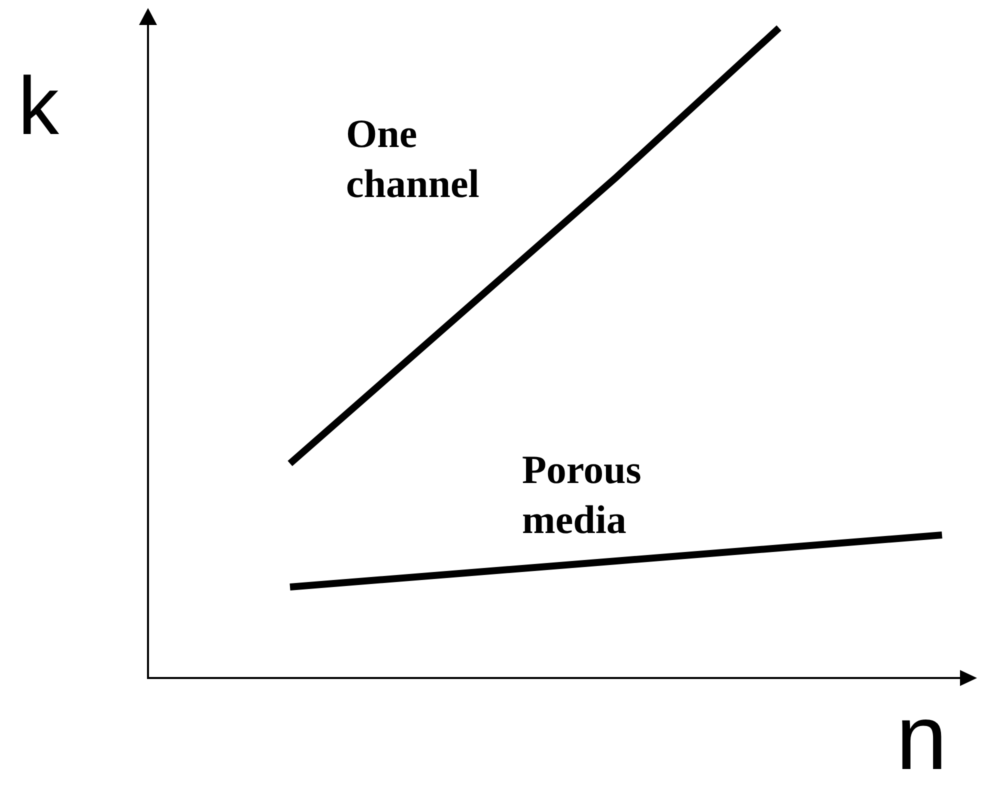 Image resolution: width=981 pixels, height=786 pixels. What do you see at coordinates (413, 158) in the screenshot?
I see `series-label: One channel` at bounding box center [413, 158].